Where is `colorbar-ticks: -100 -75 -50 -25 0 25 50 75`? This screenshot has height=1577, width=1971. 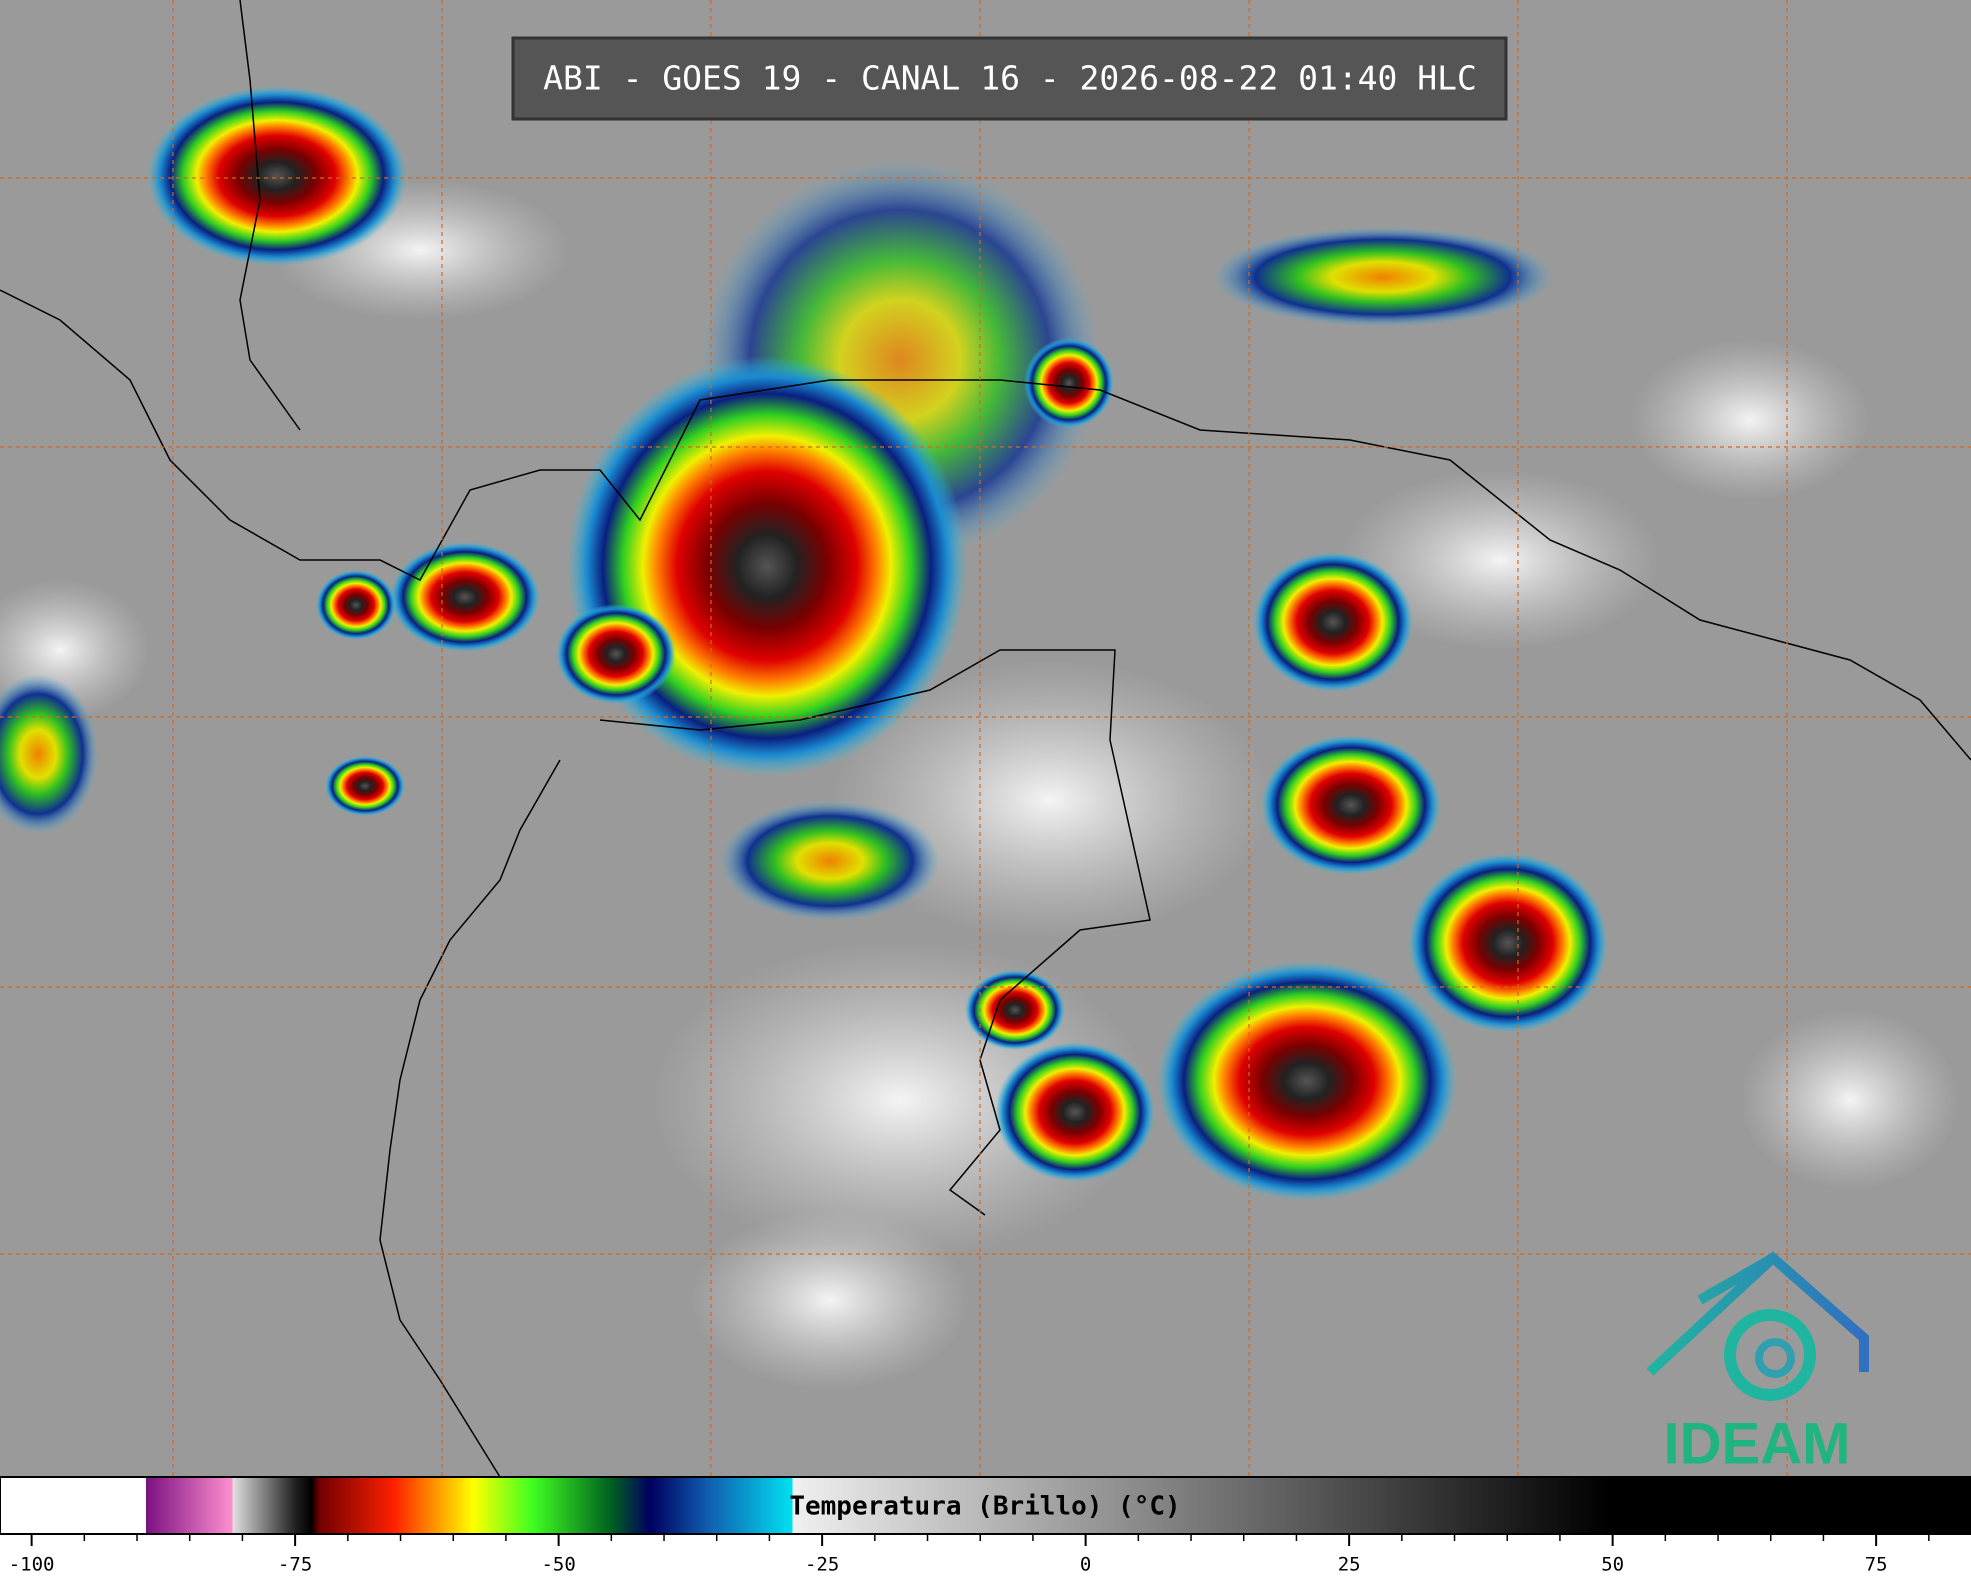 colorbar-ticks: -100 -75 -50 -25 0 25 50 75 is located at coordinates (969, 1555).